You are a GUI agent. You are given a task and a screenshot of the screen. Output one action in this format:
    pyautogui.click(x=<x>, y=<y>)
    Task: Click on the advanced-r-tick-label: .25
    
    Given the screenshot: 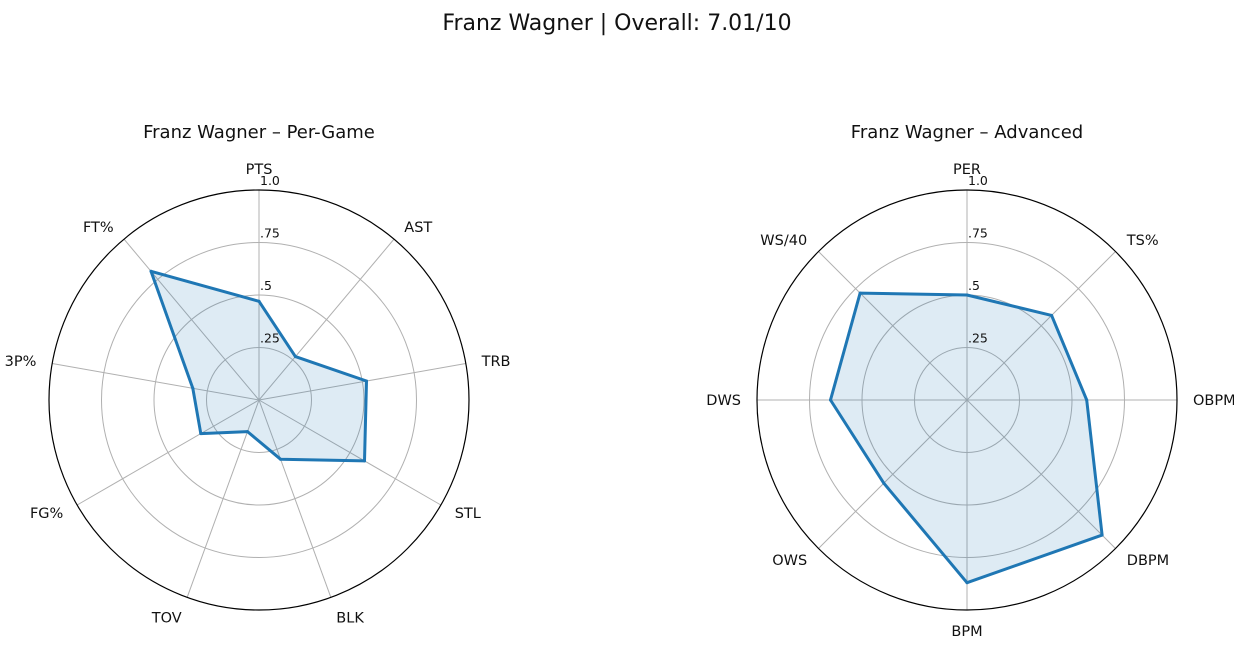 What is the action you would take?
    pyautogui.click(x=978, y=338)
    